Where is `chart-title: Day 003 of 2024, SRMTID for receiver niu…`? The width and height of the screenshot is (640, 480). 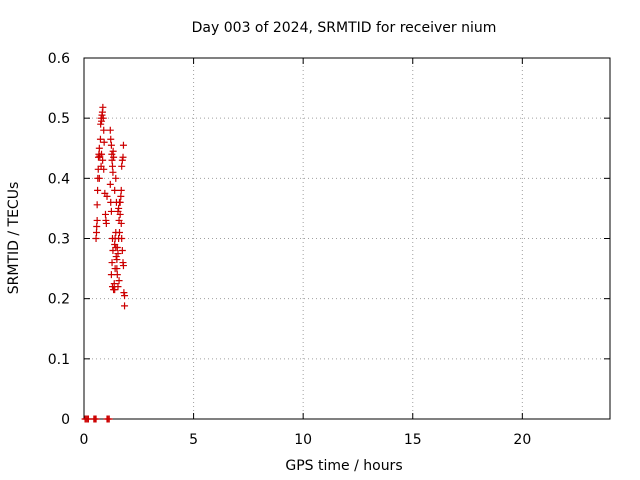
chart-title: Day 003 of 2024, SRMTID for receiver niu… is located at coordinates (344, 28).